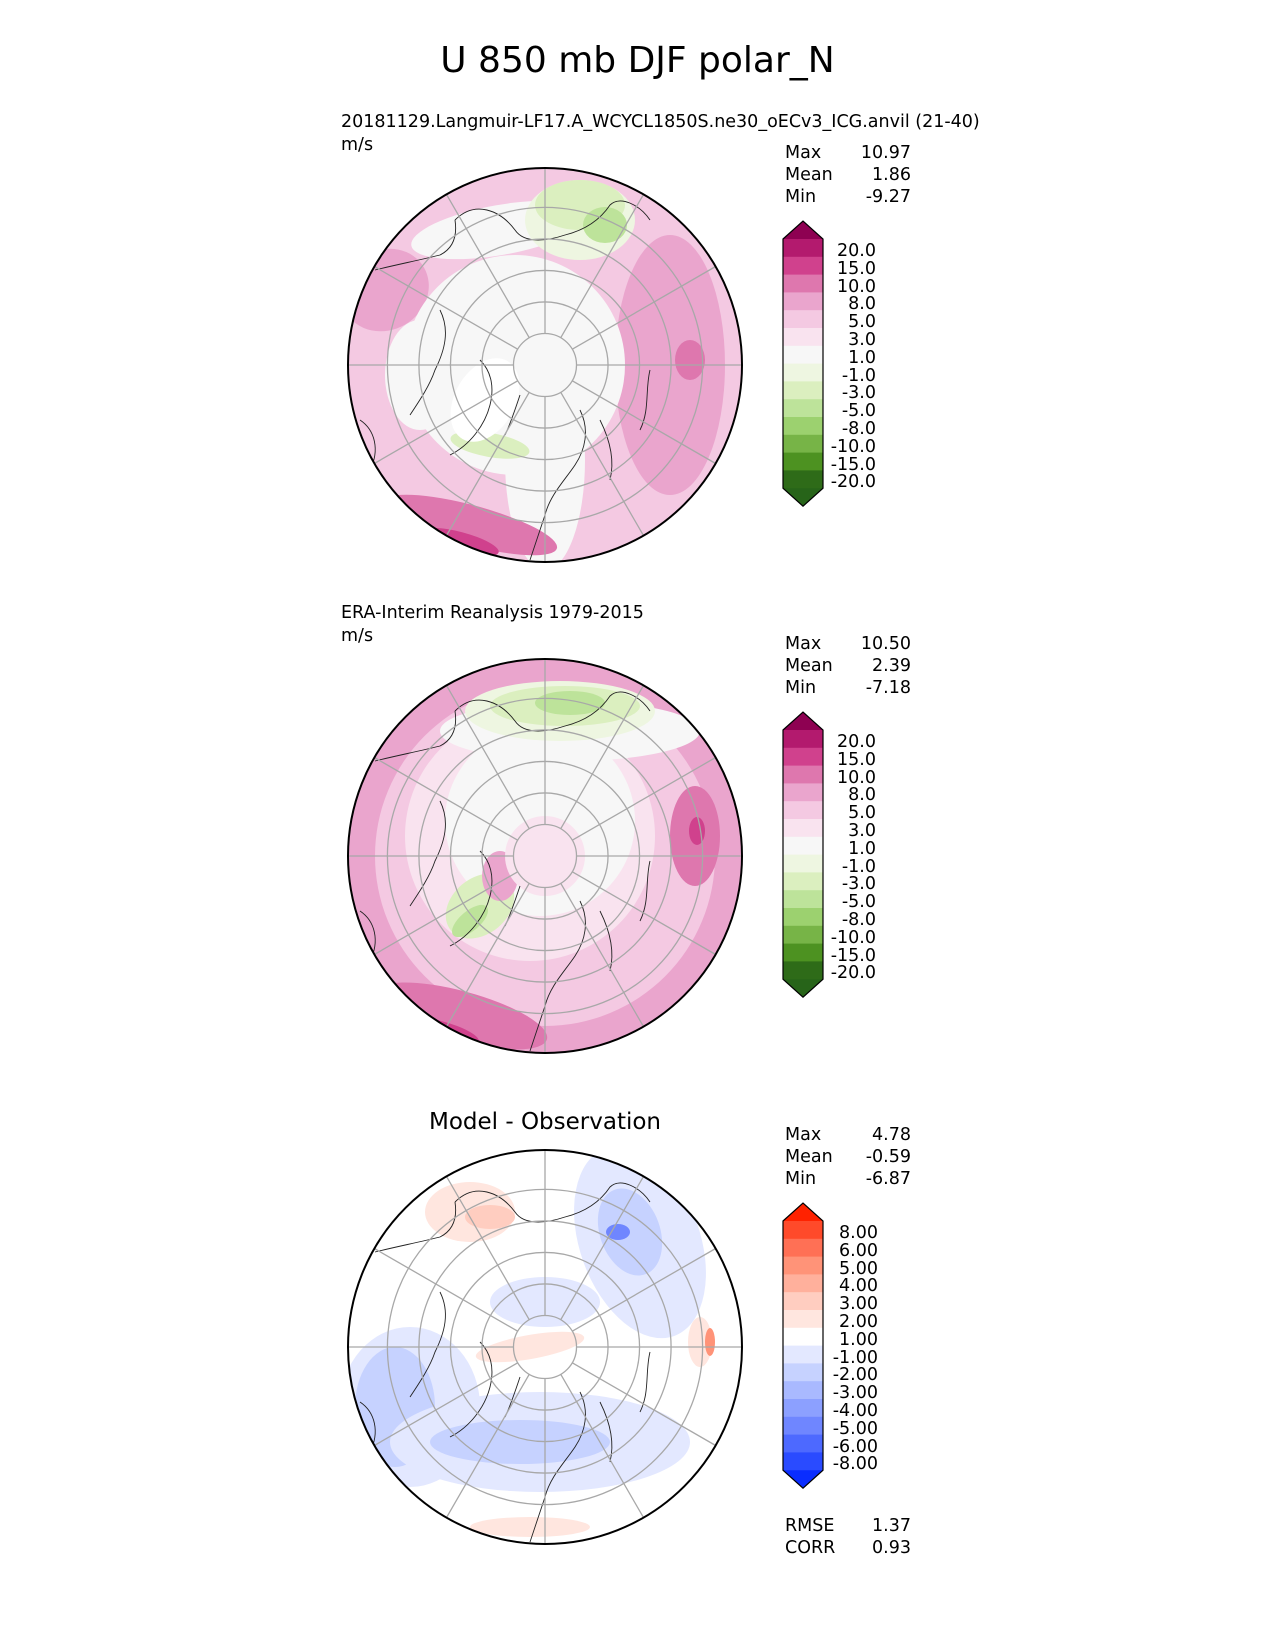 The height and width of the screenshot is (1650, 1275). I want to click on colorbar-tick-label: 5.00, so click(858, 1268).